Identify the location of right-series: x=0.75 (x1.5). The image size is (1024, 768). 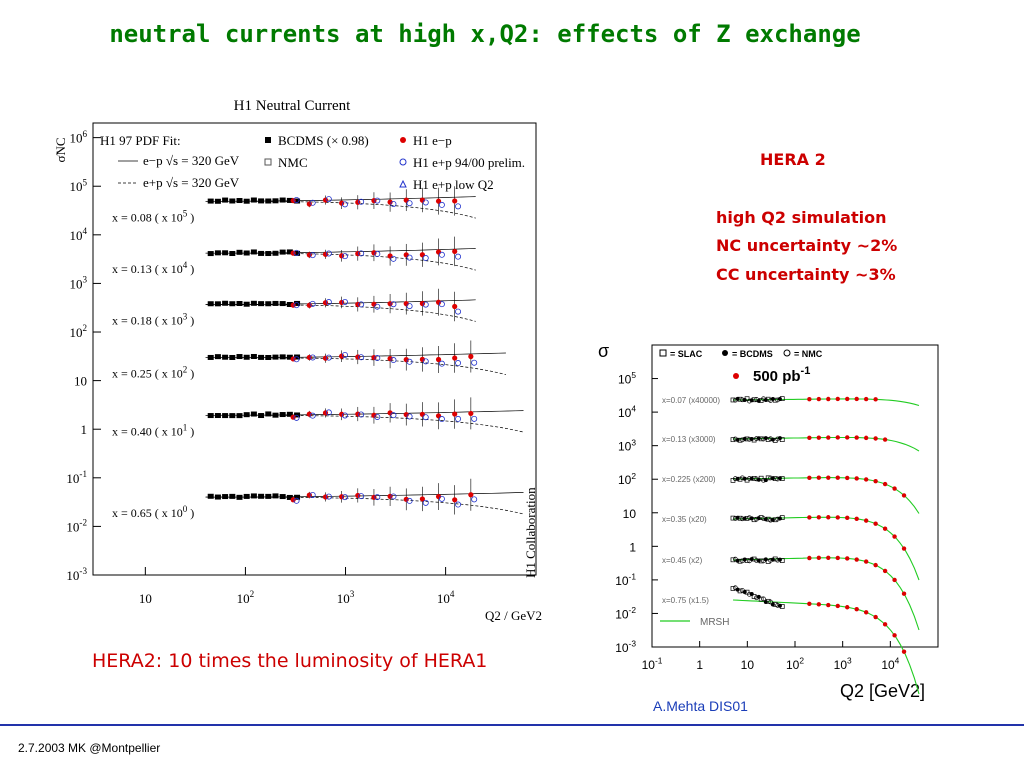
(791, 640).